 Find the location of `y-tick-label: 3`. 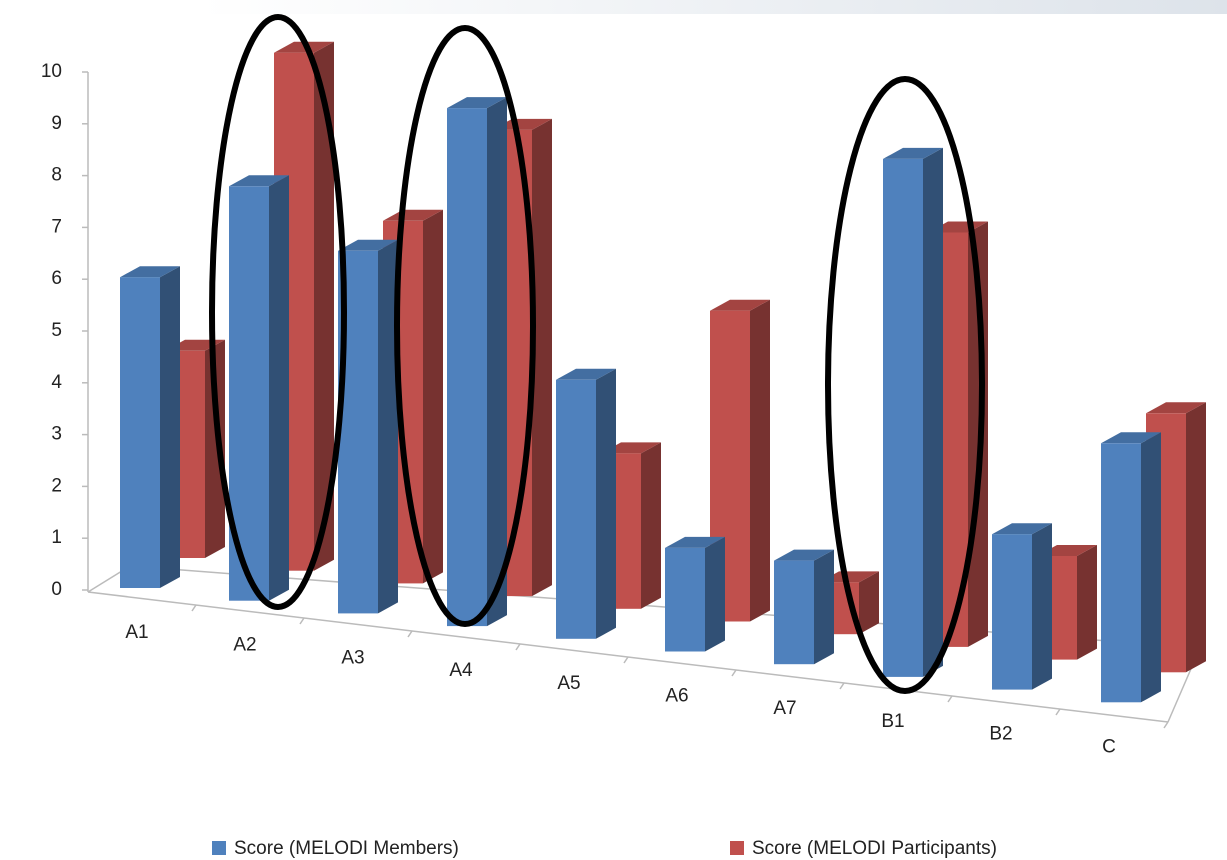

y-tick-label: 3 is located at coordinates (56, 434).